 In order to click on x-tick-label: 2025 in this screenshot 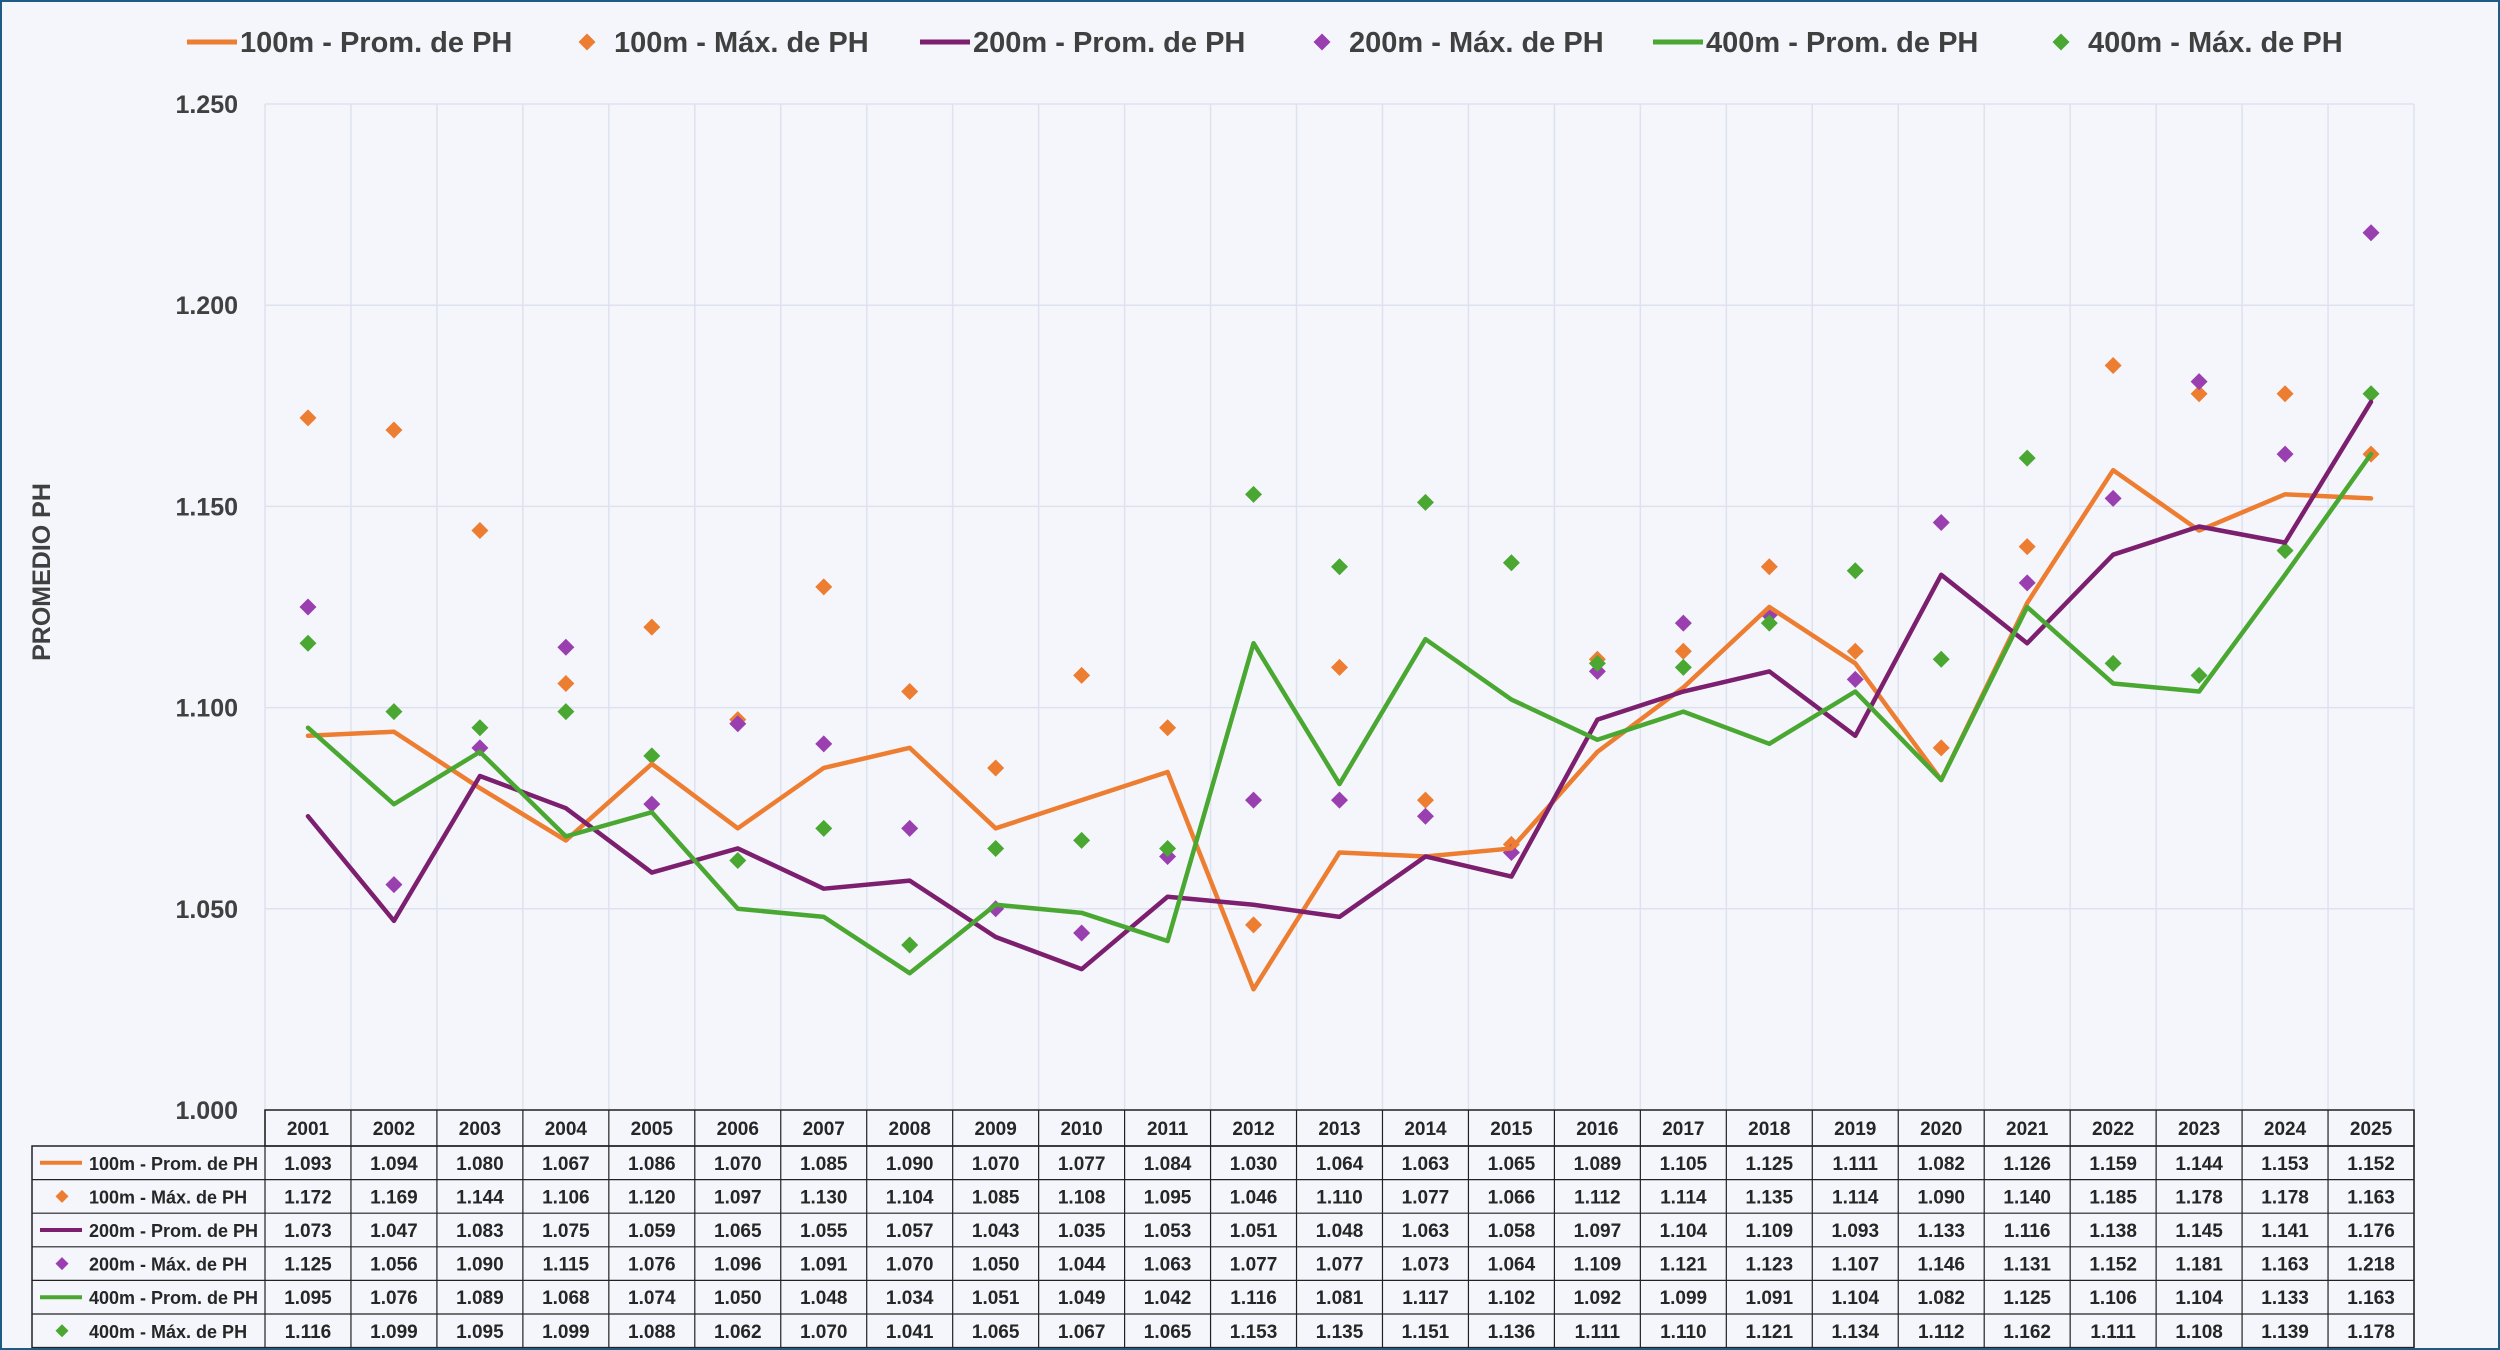, I will do `click(2371, 1129)`.